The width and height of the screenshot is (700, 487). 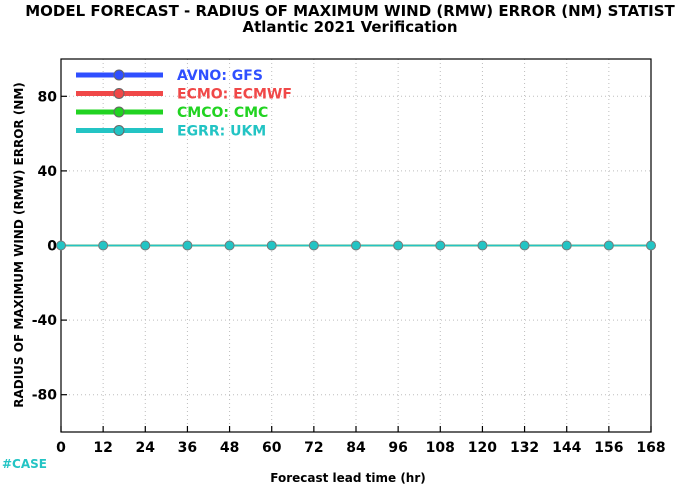 I want to click on x-tick-label: 24, so click(x=146, y=448).